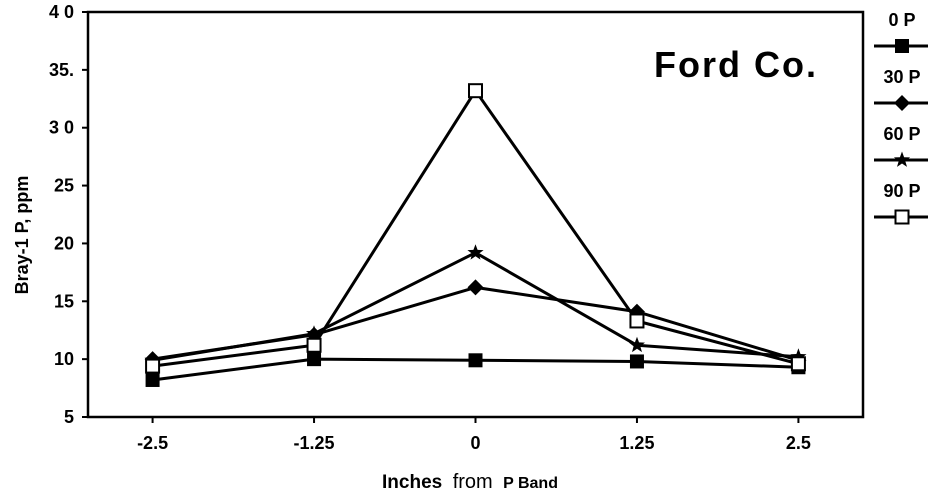 This screenshot has height=495, width=932. Describe the element at coordinates (61, 128) in the screenshot. I see `y-tick-label: 3 0` at that location.